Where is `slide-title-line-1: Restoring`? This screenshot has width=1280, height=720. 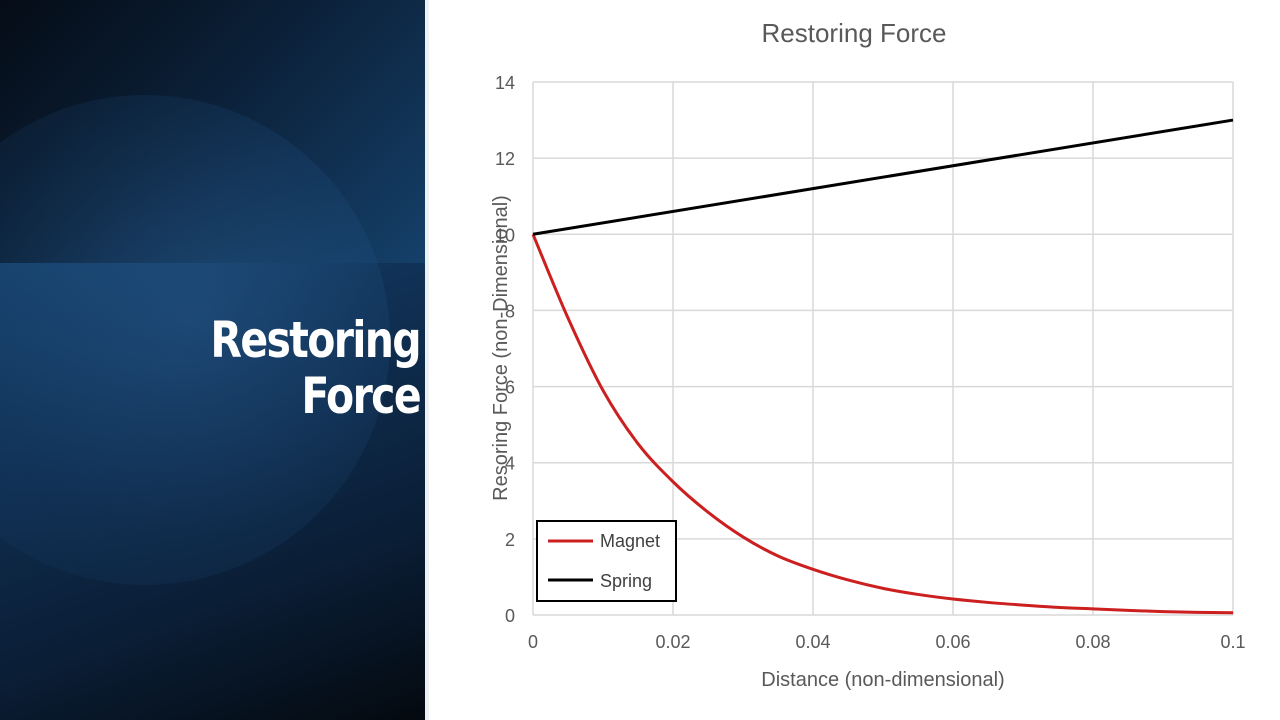 slide-title-line-1: Restoring is located at coordinates (315, 340).